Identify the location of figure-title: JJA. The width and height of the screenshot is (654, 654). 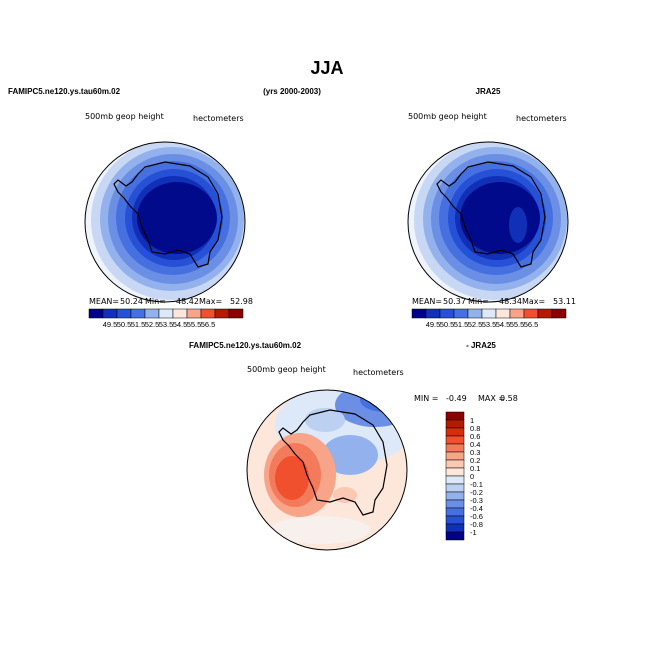
(326, 68).